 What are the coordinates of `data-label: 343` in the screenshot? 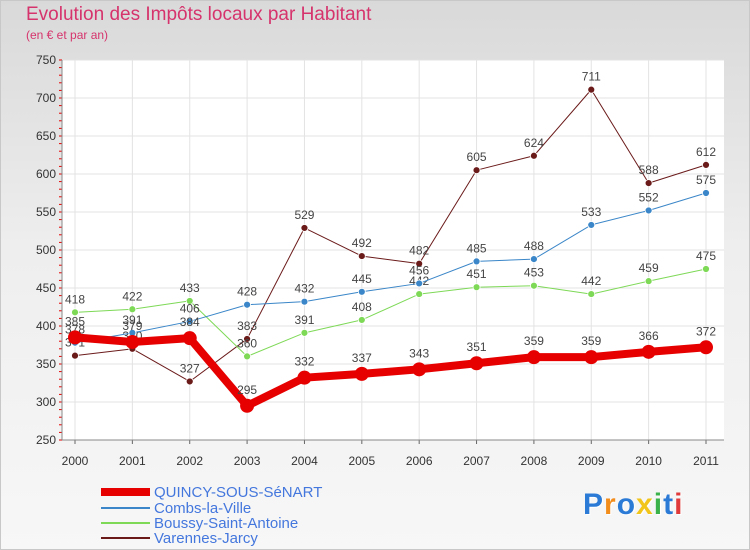 It's located at (419, 353).